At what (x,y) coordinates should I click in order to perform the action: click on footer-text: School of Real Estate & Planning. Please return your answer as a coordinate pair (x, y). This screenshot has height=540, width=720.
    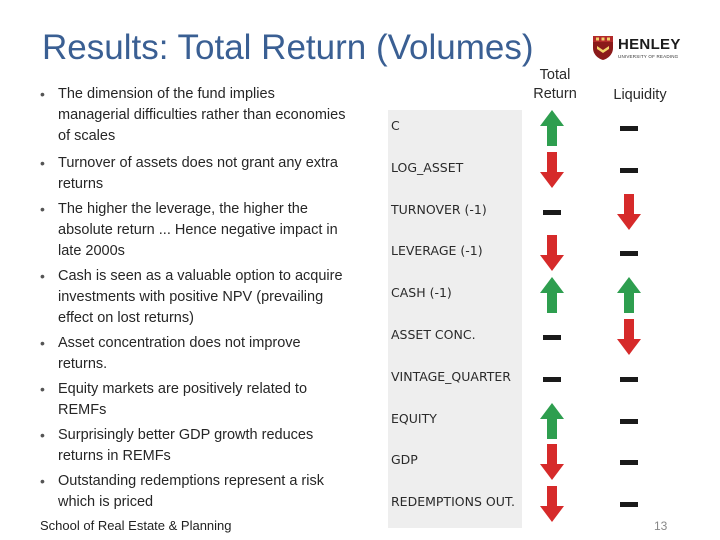
    Looking at the image, I should click on (136, 525).